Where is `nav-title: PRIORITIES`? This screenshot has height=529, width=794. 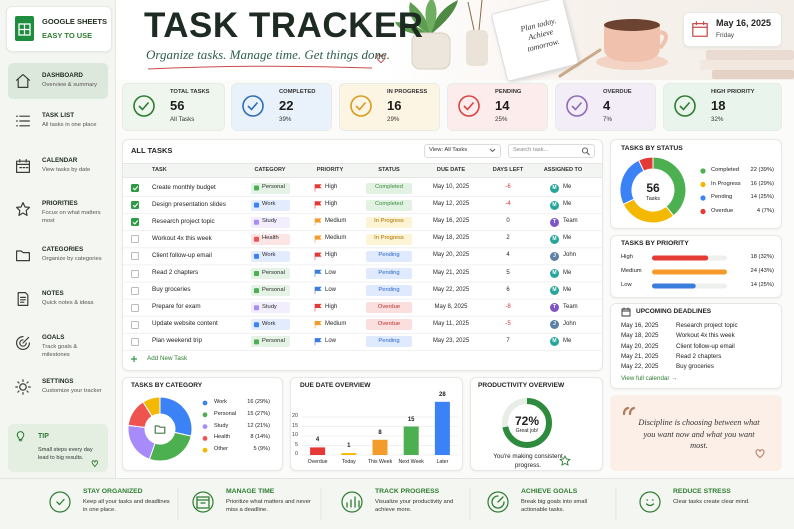
nav-title: PRIORITIES is located at coordinates (60, 203).